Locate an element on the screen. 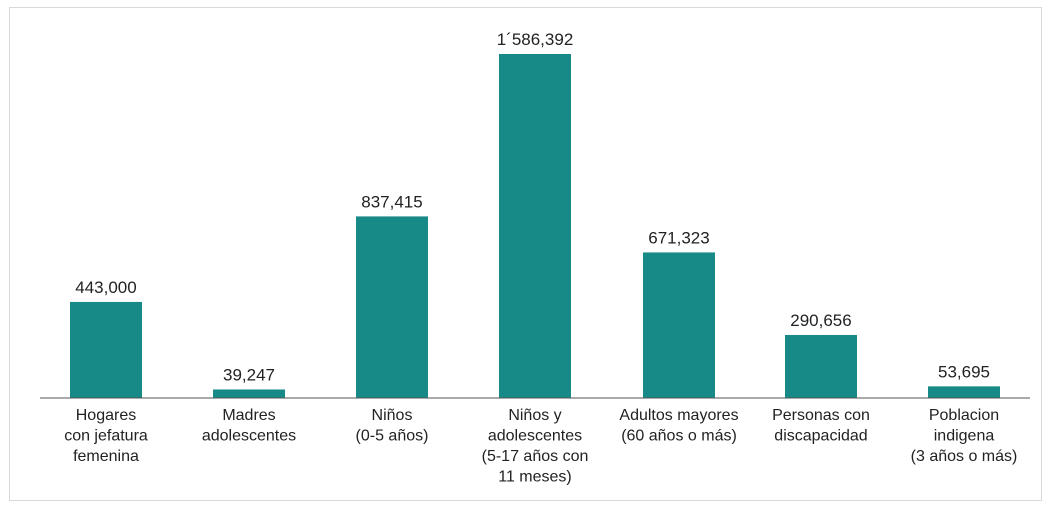  category-label-line: (0-5 años) is located at coordinates (392, 436).